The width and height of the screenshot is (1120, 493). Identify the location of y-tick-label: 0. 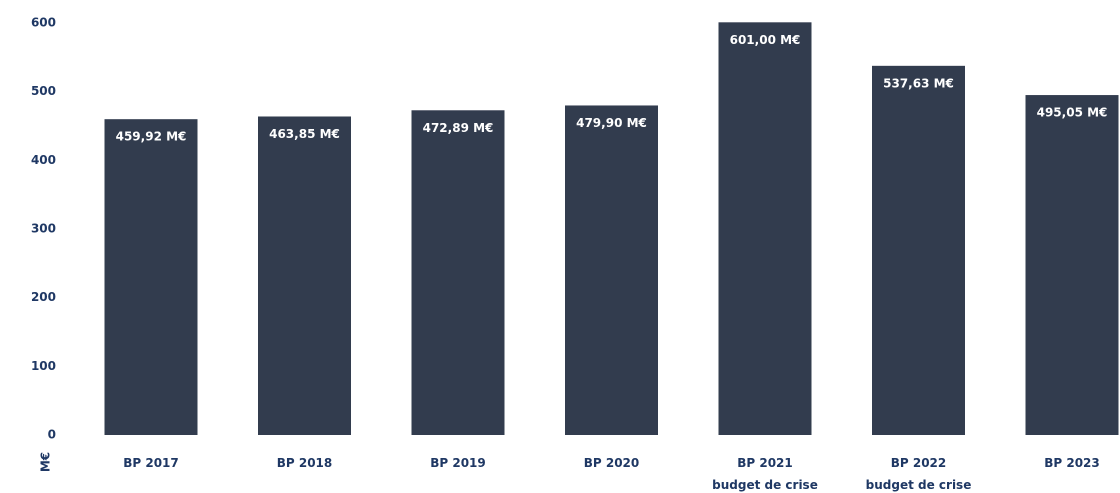
(52, 435).